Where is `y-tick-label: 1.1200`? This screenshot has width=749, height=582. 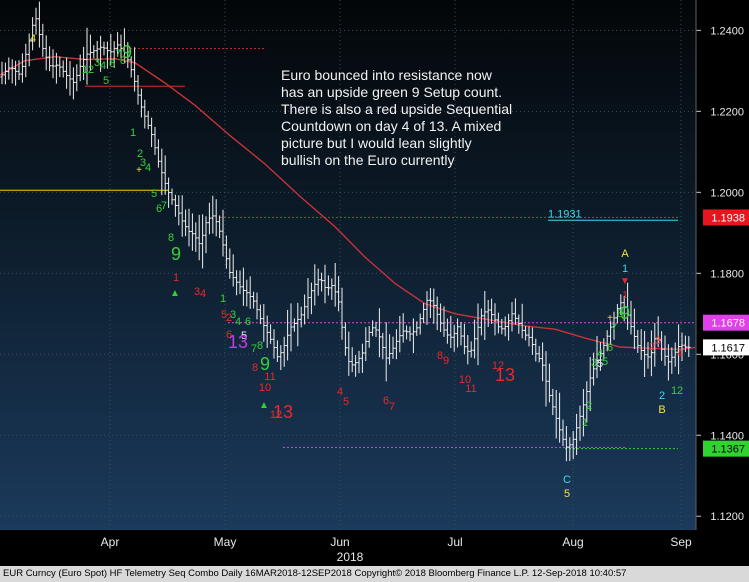
y-tick-label: 1.1200 is located at coordinates (727, 517).